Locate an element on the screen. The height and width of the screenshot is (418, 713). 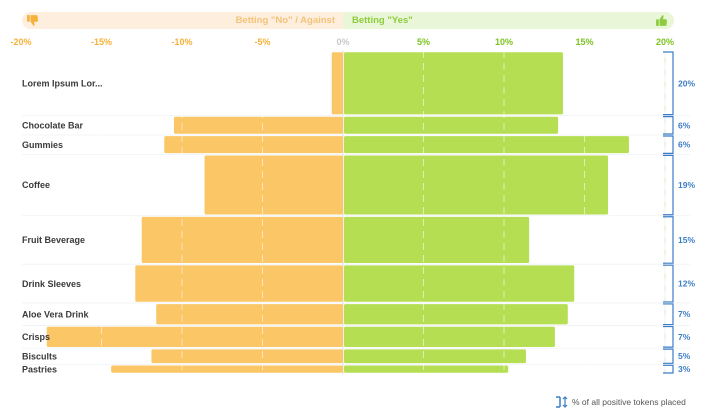
category-label: Coffee is located at coordinates (36, 185).